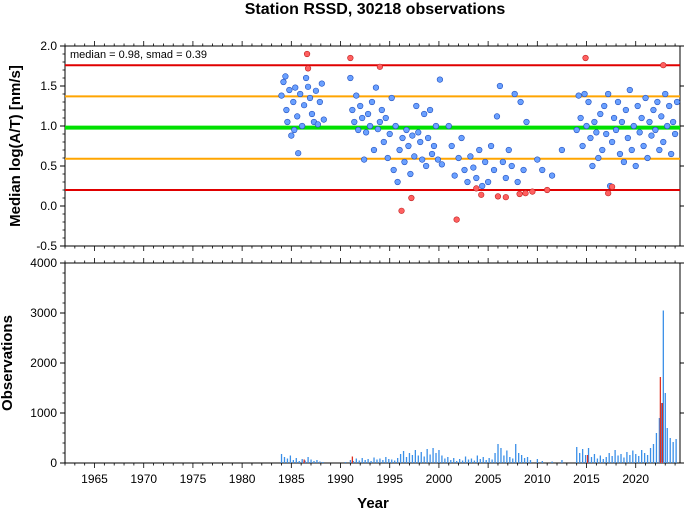 The width and height of the screenshot is (685, 511). What do you see at coordinates (193, 479) in the screenshot?
I see `x-tick-label: 1975` at bounding box center [193, 479].